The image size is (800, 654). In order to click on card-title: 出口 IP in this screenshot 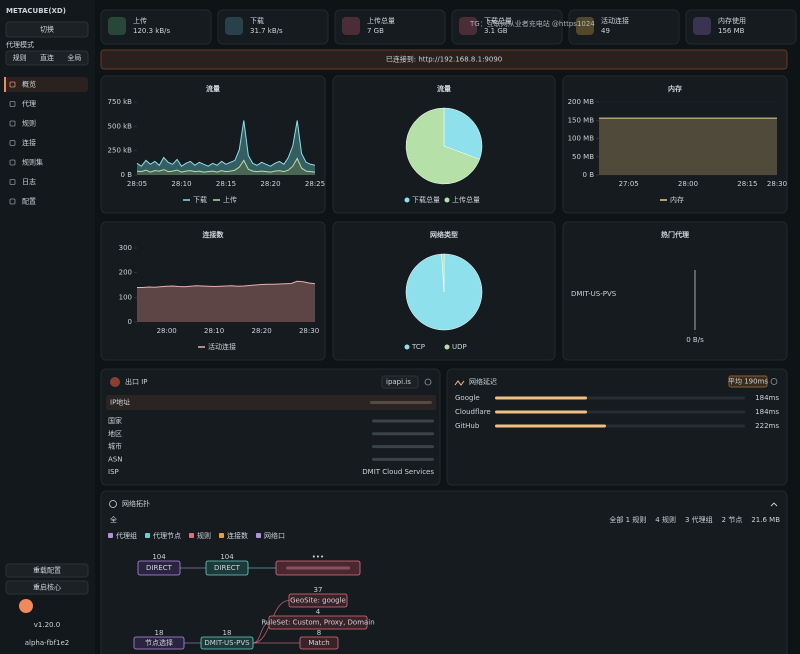, I will do `click(136, 381)`.